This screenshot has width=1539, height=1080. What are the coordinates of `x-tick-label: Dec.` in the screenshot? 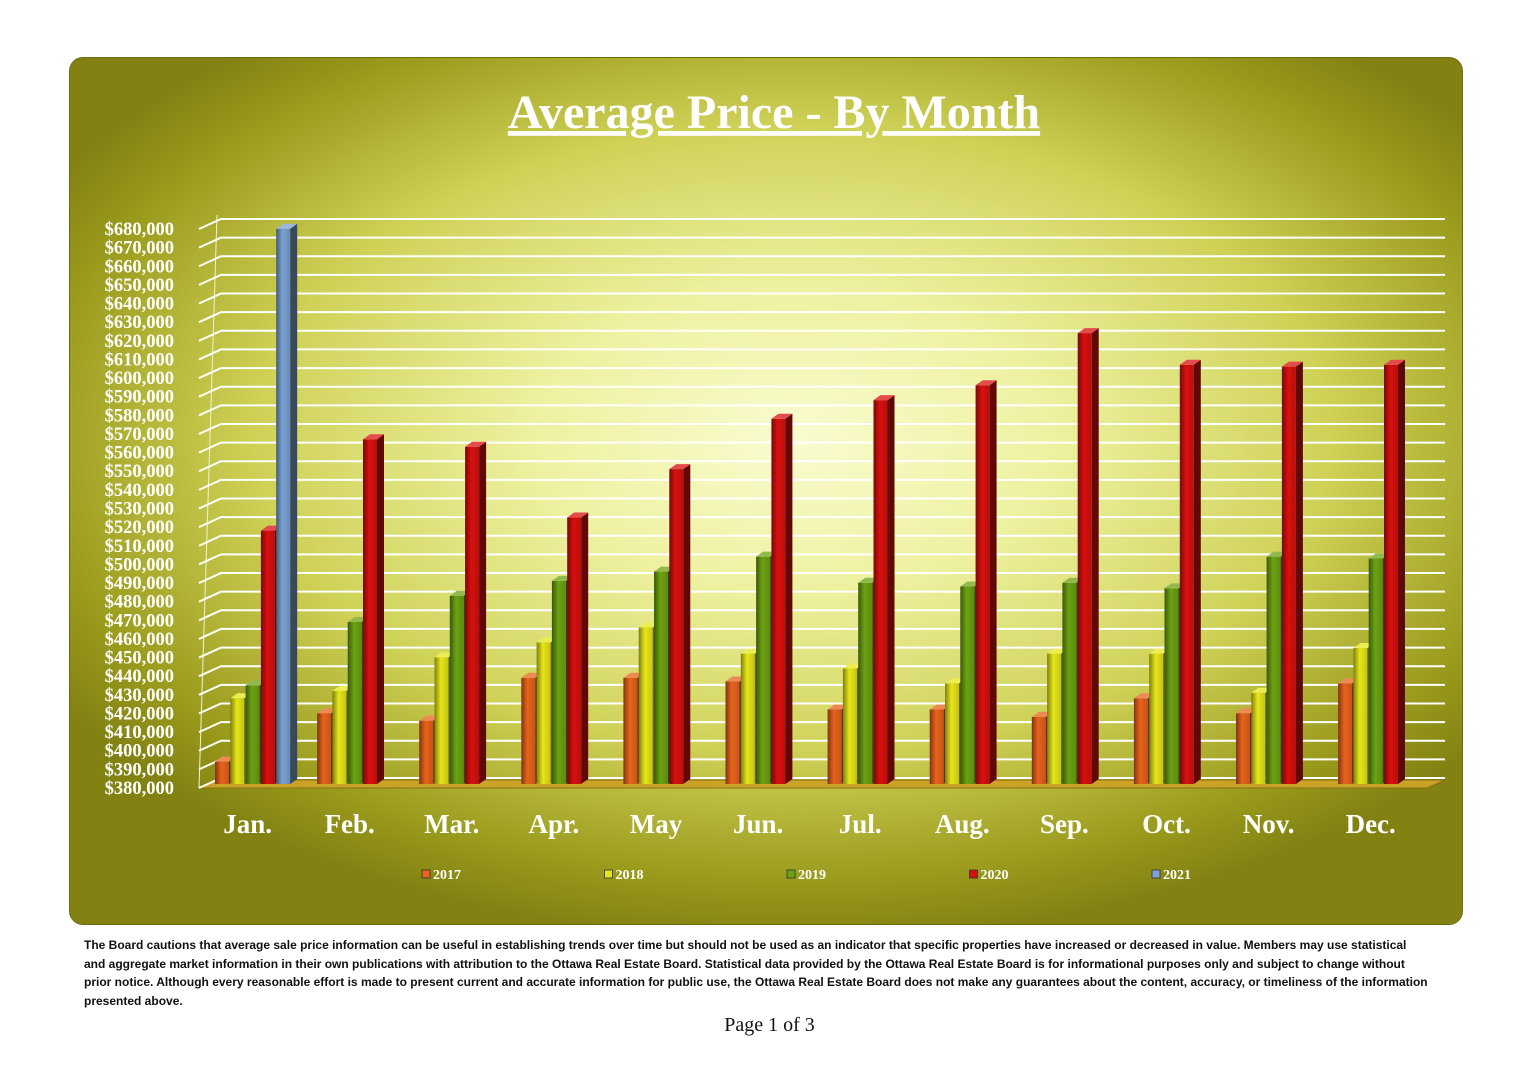 It's located at (1371, 824).